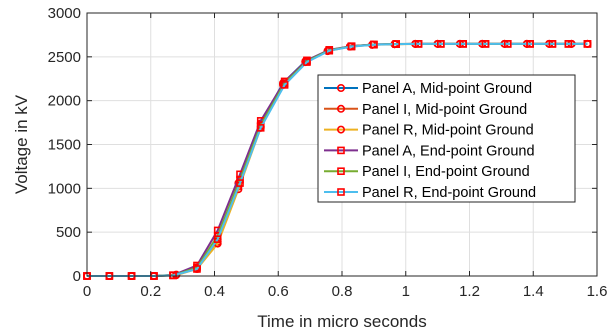 Image resolution: width=611 pixels, height=334 pixels. Describe the element at coordinates (444, 110) in the screenshot. I see `legend-label: Panel I, Mid-point Ground` at that location.